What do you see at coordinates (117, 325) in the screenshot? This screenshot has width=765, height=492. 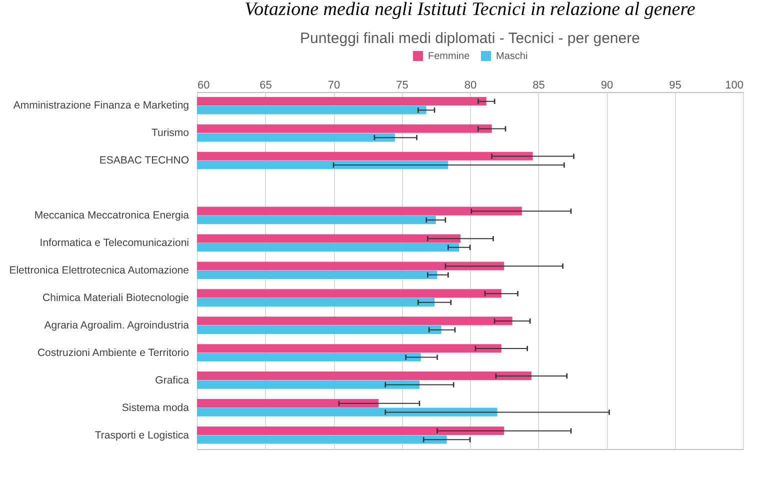 I see `y-tick-label: Agraria Agroalim. Agroindustria` at bounding box center [117, 325].